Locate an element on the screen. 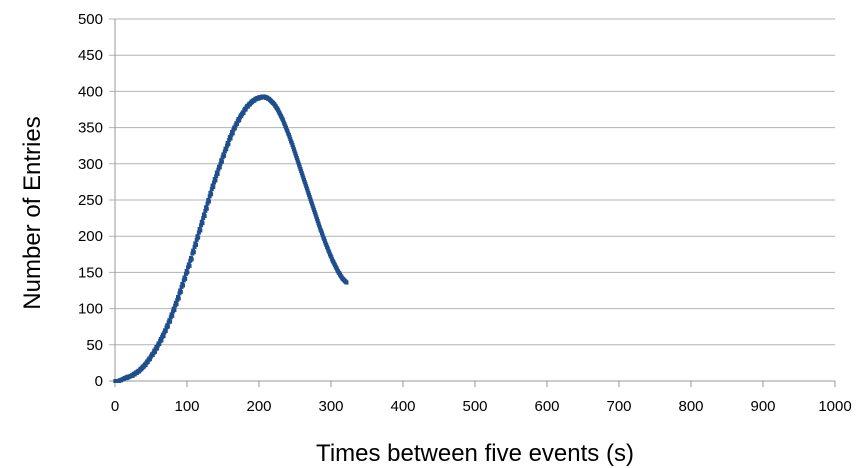  y-tick-label: 50 is located at coordinates (94, 345).